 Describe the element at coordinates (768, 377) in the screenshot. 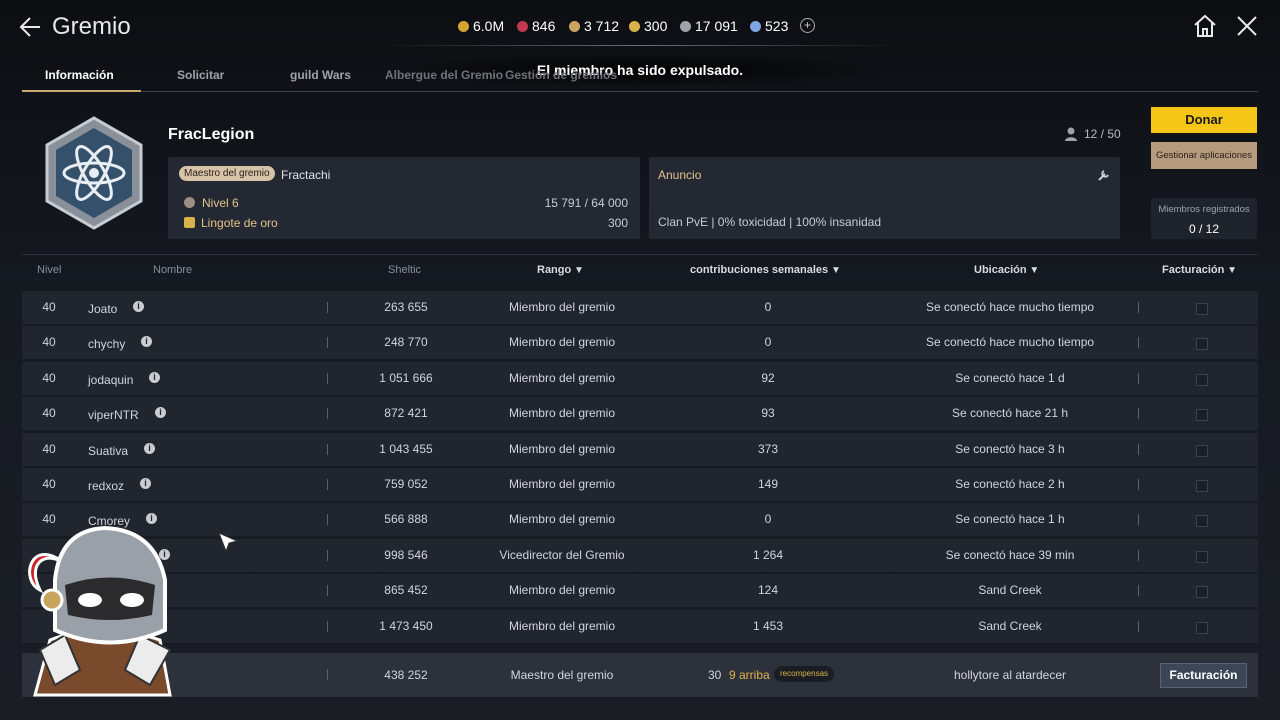

I see `cell-contribution: 92` at that location.